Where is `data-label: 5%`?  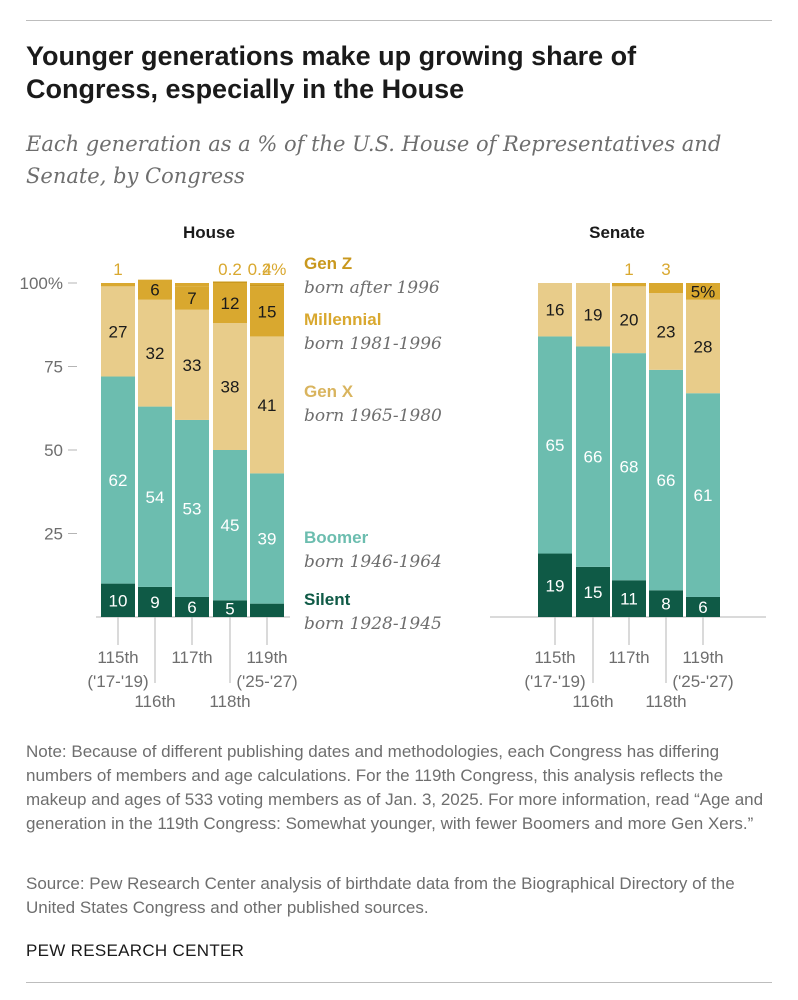
data-label: 5% is located at coordinates (703, 291).